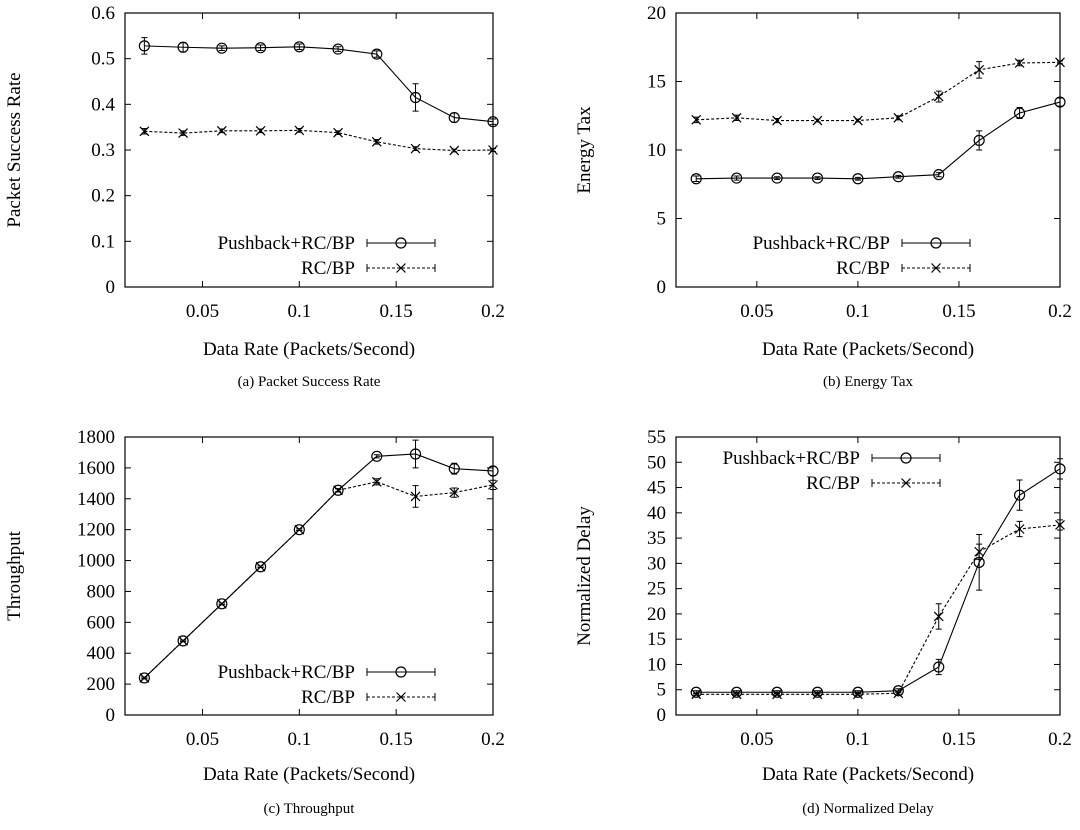  What do you see at coordinates (96, 499) in the screenshot?
I see `y-tick-label: 1400` at bounding box center [96, 499].